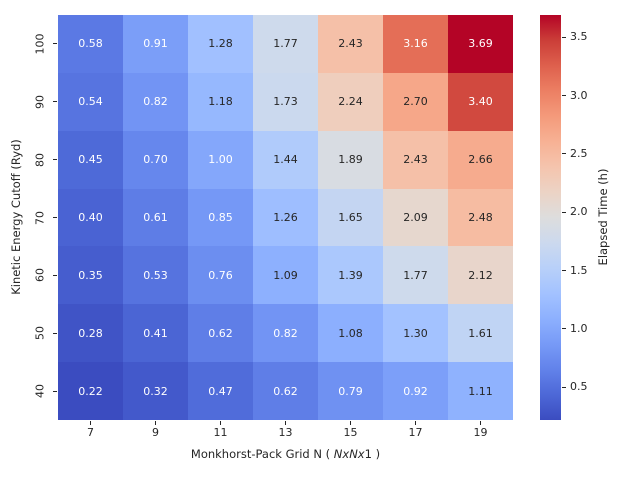  Describe the element at coordinates (350, 275) in the screenshot. I see `heatmap-cell: 1.39` at that location.